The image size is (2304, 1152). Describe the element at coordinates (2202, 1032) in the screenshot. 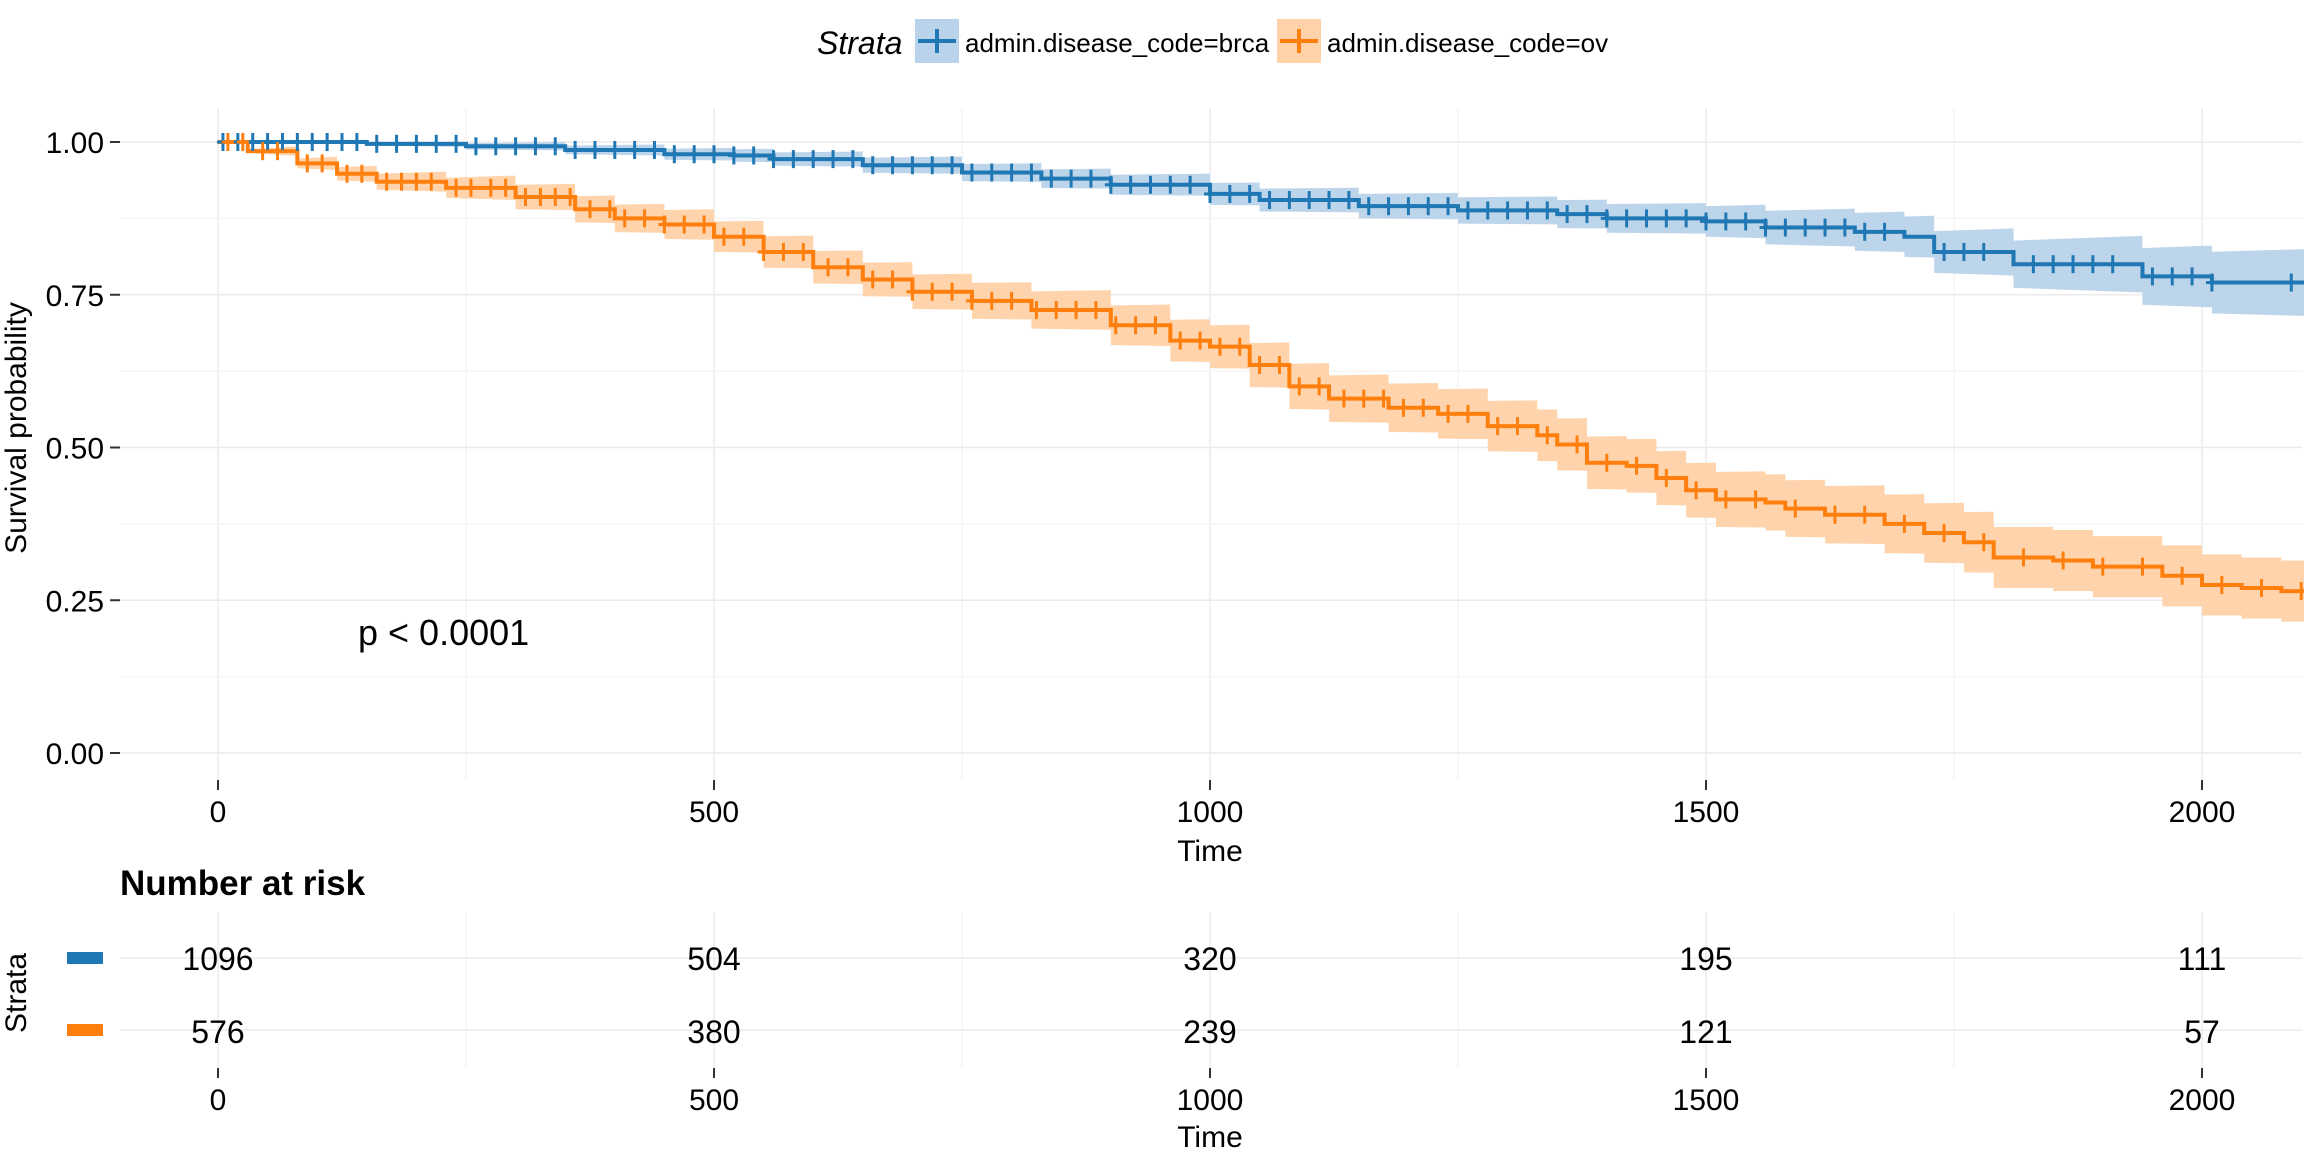

I see `risk-value: 57` at that location.